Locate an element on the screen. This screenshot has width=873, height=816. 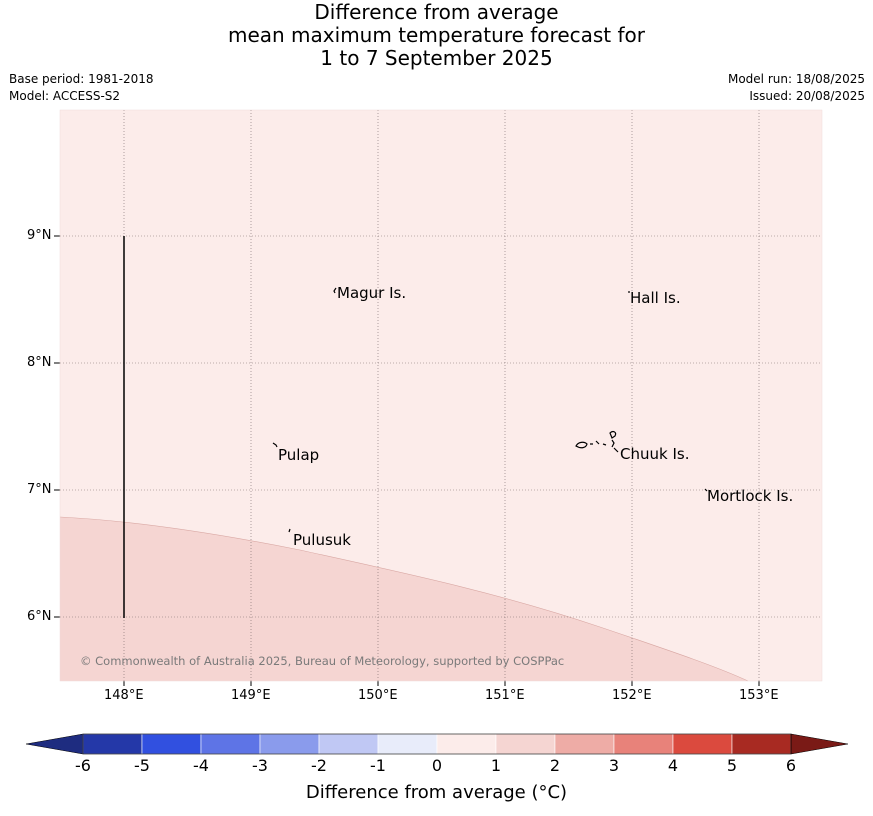
colorbar-under-triangle is located at coordinates (54, 744).